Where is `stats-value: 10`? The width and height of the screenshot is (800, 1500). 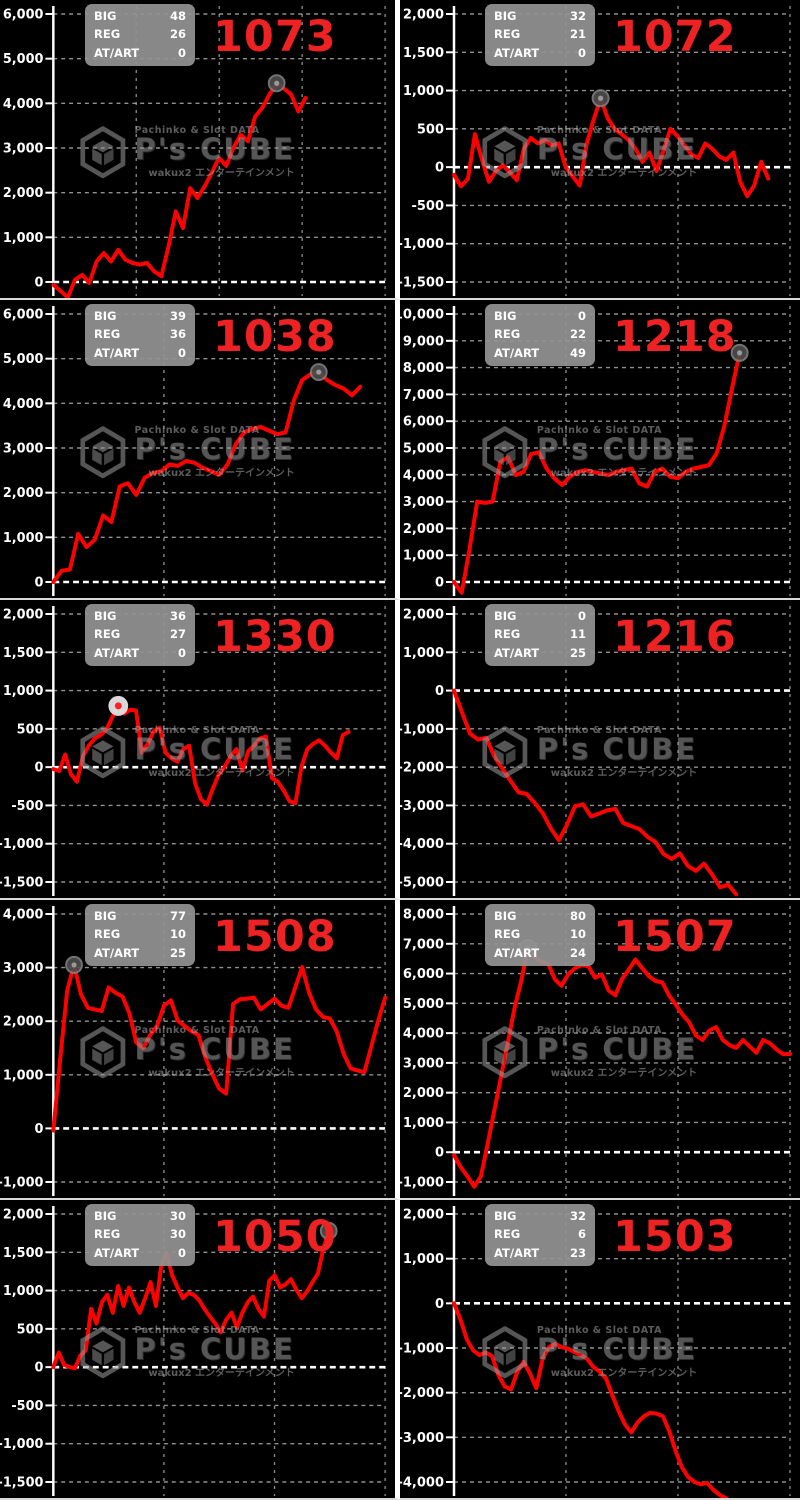 stats-value: 10 is located at coordinates (577, 934).